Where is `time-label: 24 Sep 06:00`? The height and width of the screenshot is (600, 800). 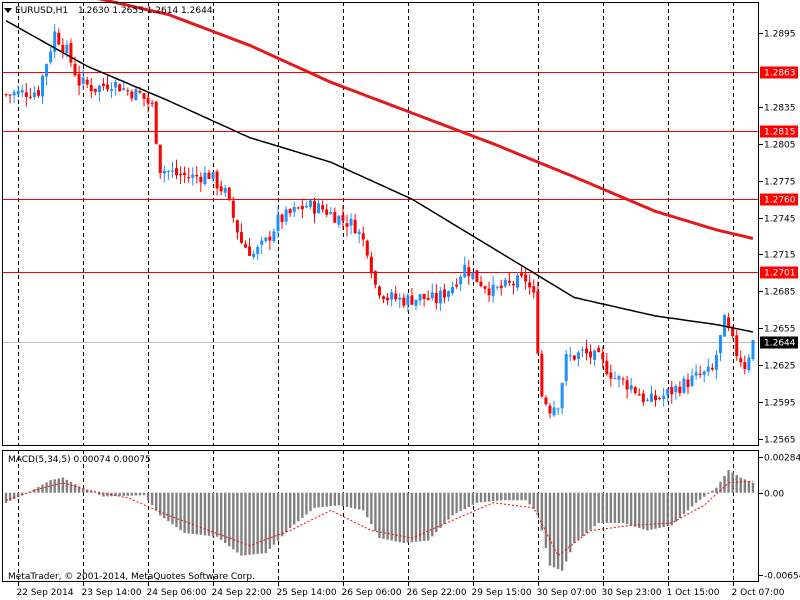
time-label: 24 Sep 06:00 is located at coordinates (177, 593).